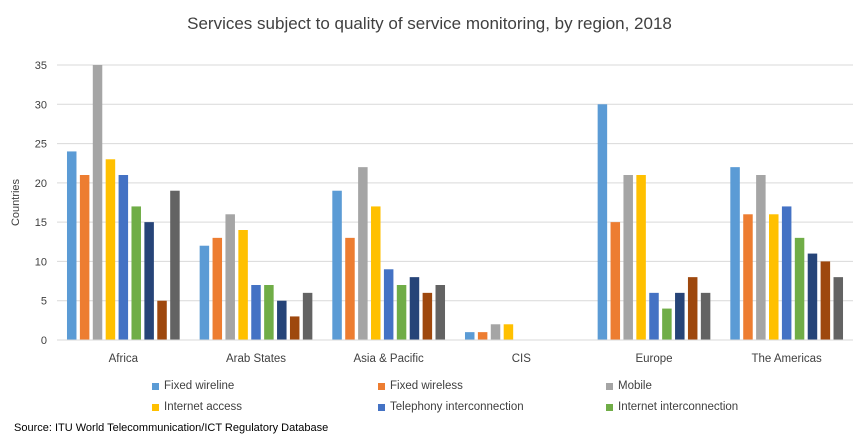 The height and width of the screenshot is (440, 859). I want to click on x-category-label: Africa, so click(124, 359).